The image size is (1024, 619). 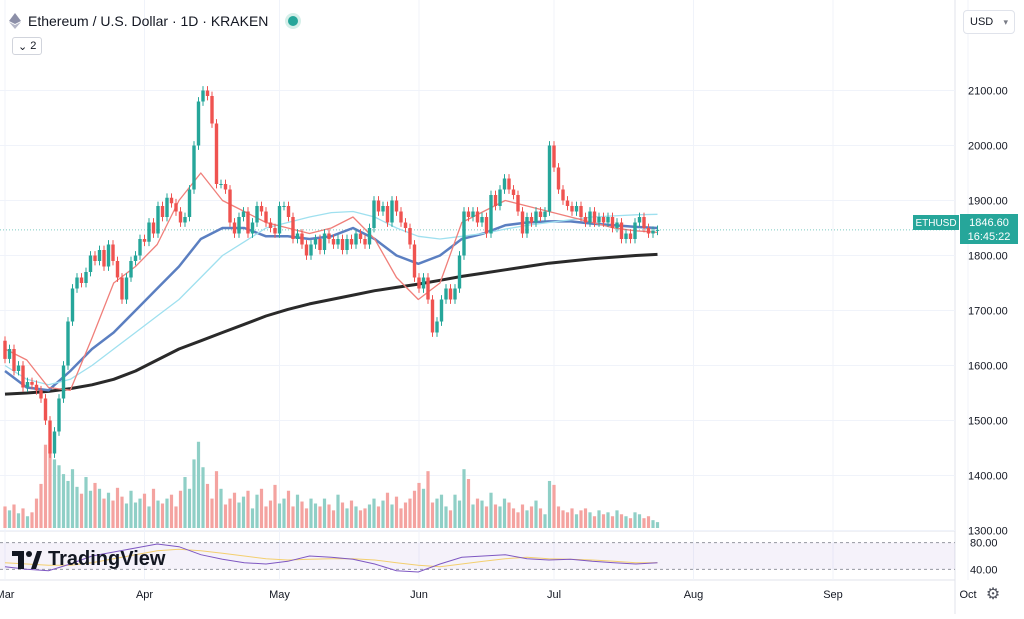 I want to click on y-tick-label: 1900.00, so click(x=988, y=202).